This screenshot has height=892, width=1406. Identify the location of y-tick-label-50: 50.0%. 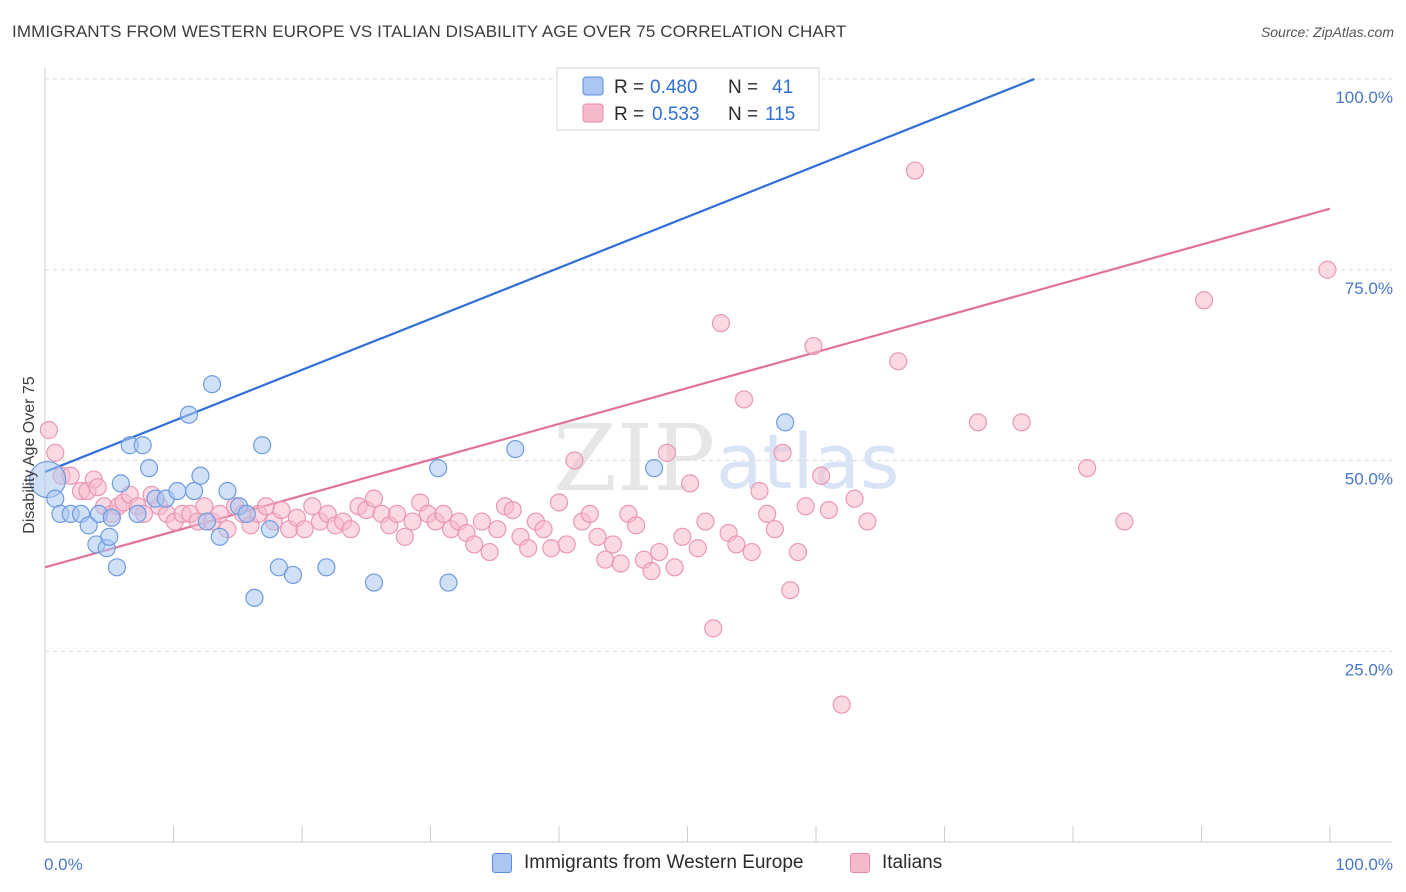
(1369, 479).